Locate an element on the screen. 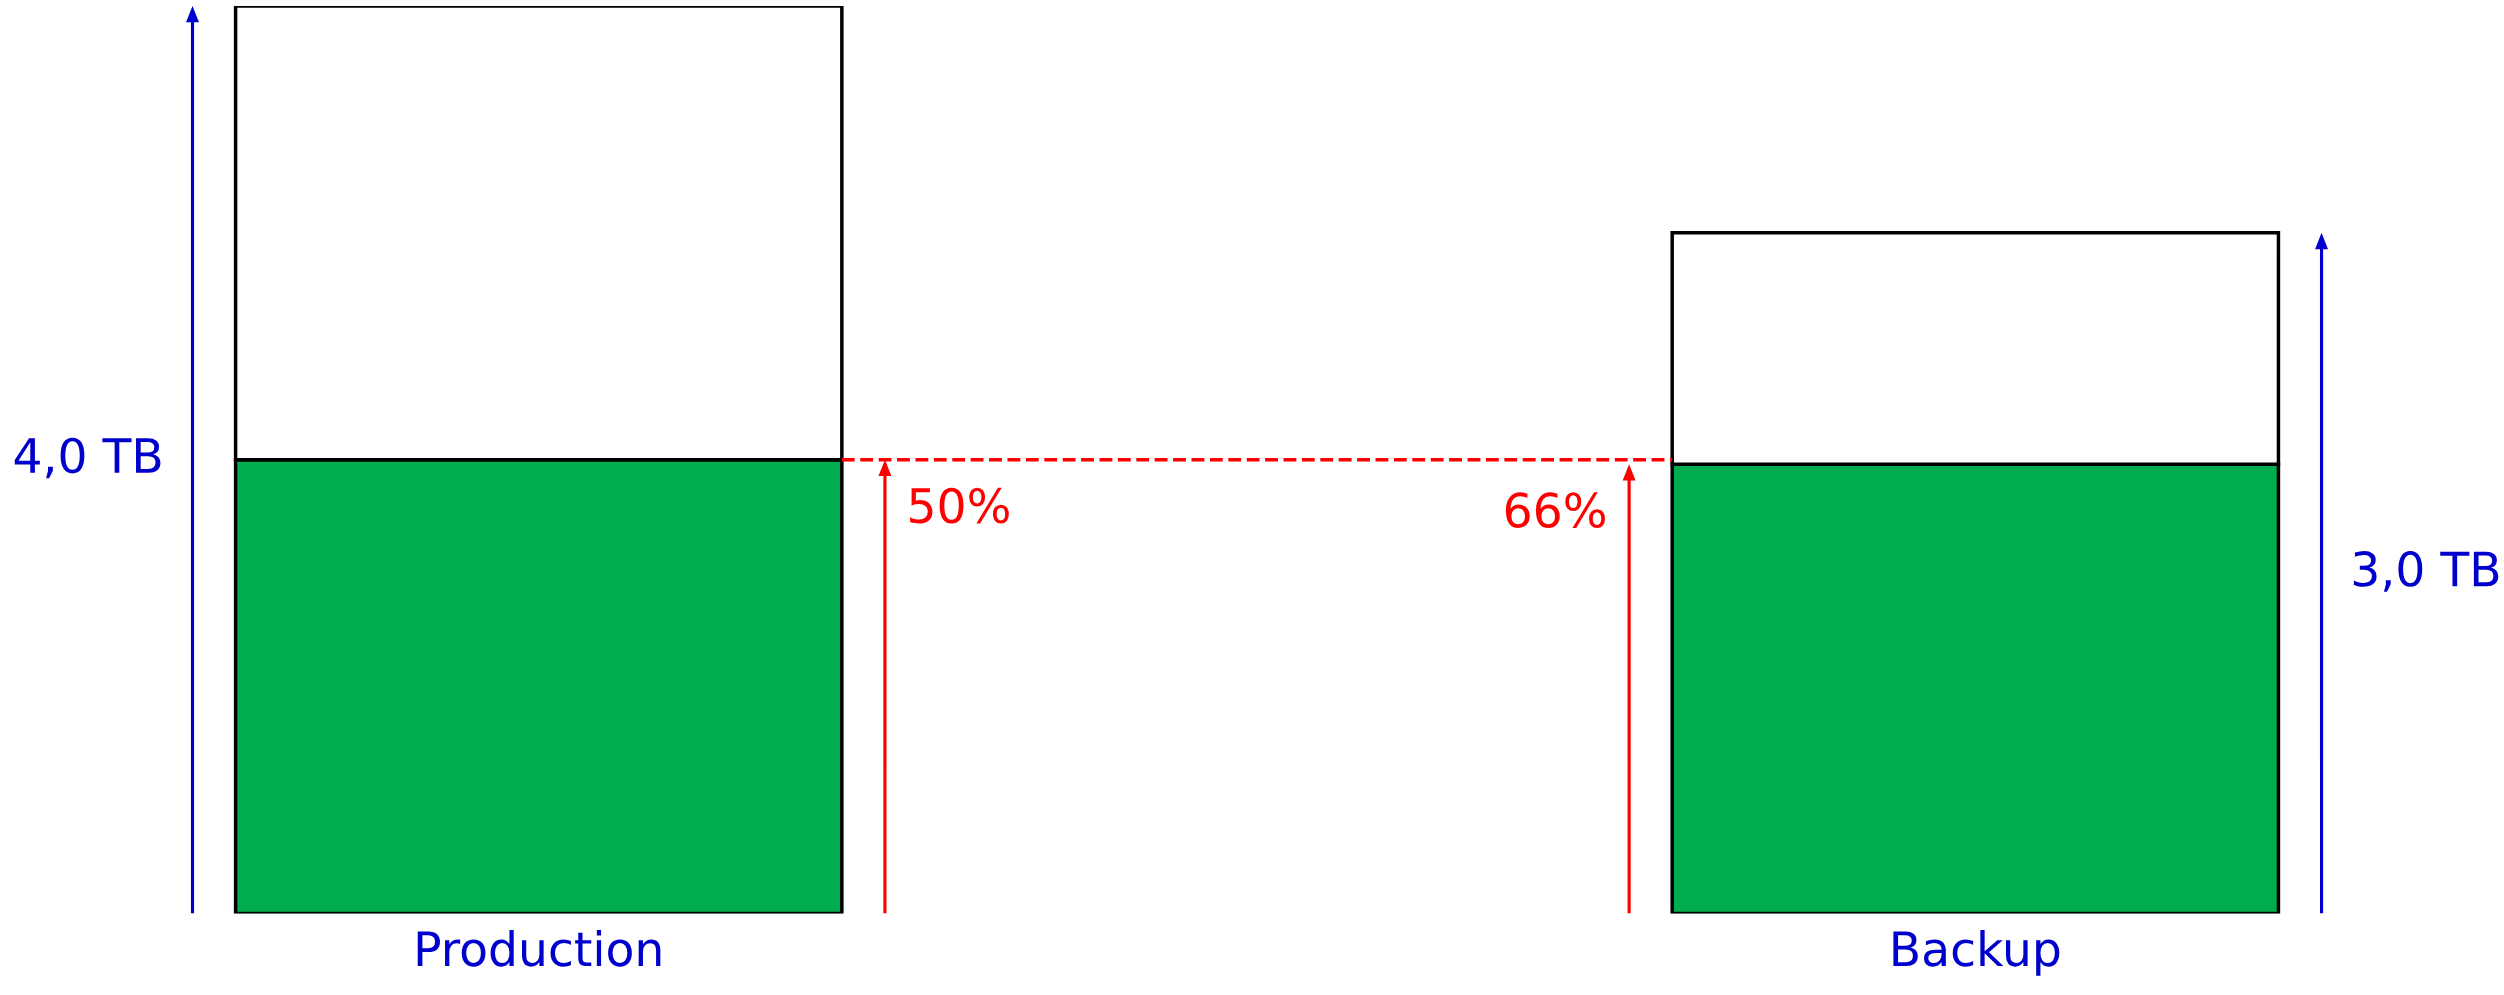 This screenshot has height=995, width=2504. annotation: 50% is located at coordinates (959, 505).